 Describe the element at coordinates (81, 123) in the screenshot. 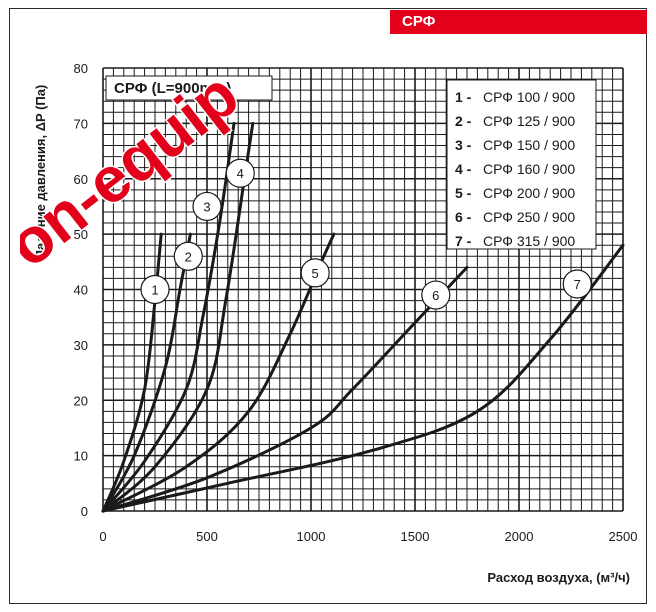

I see `y-tick-label: 70` at that location.